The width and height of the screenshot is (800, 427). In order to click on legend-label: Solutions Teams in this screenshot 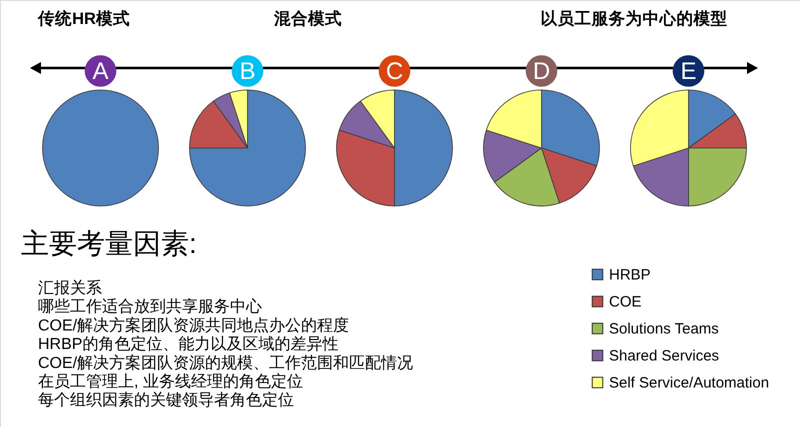, I will do `click(664, 329)`.